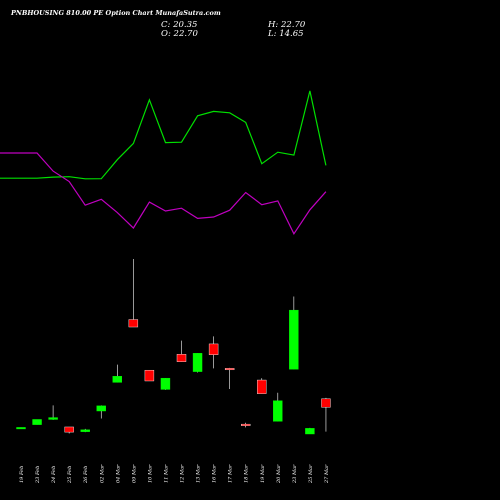 Image resolution: width=500 pixels, height=500 pixels. I want to click on x-tick-label: 23 Mar, so click(295, 474).